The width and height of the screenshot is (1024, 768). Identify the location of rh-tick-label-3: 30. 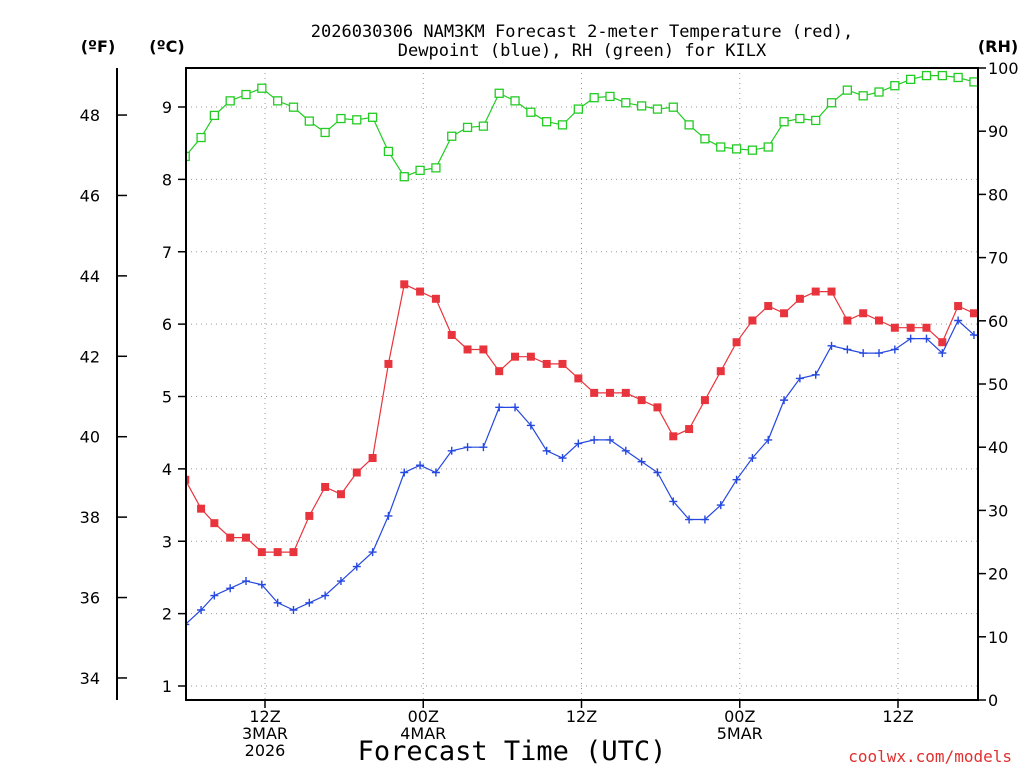
(998, 510).